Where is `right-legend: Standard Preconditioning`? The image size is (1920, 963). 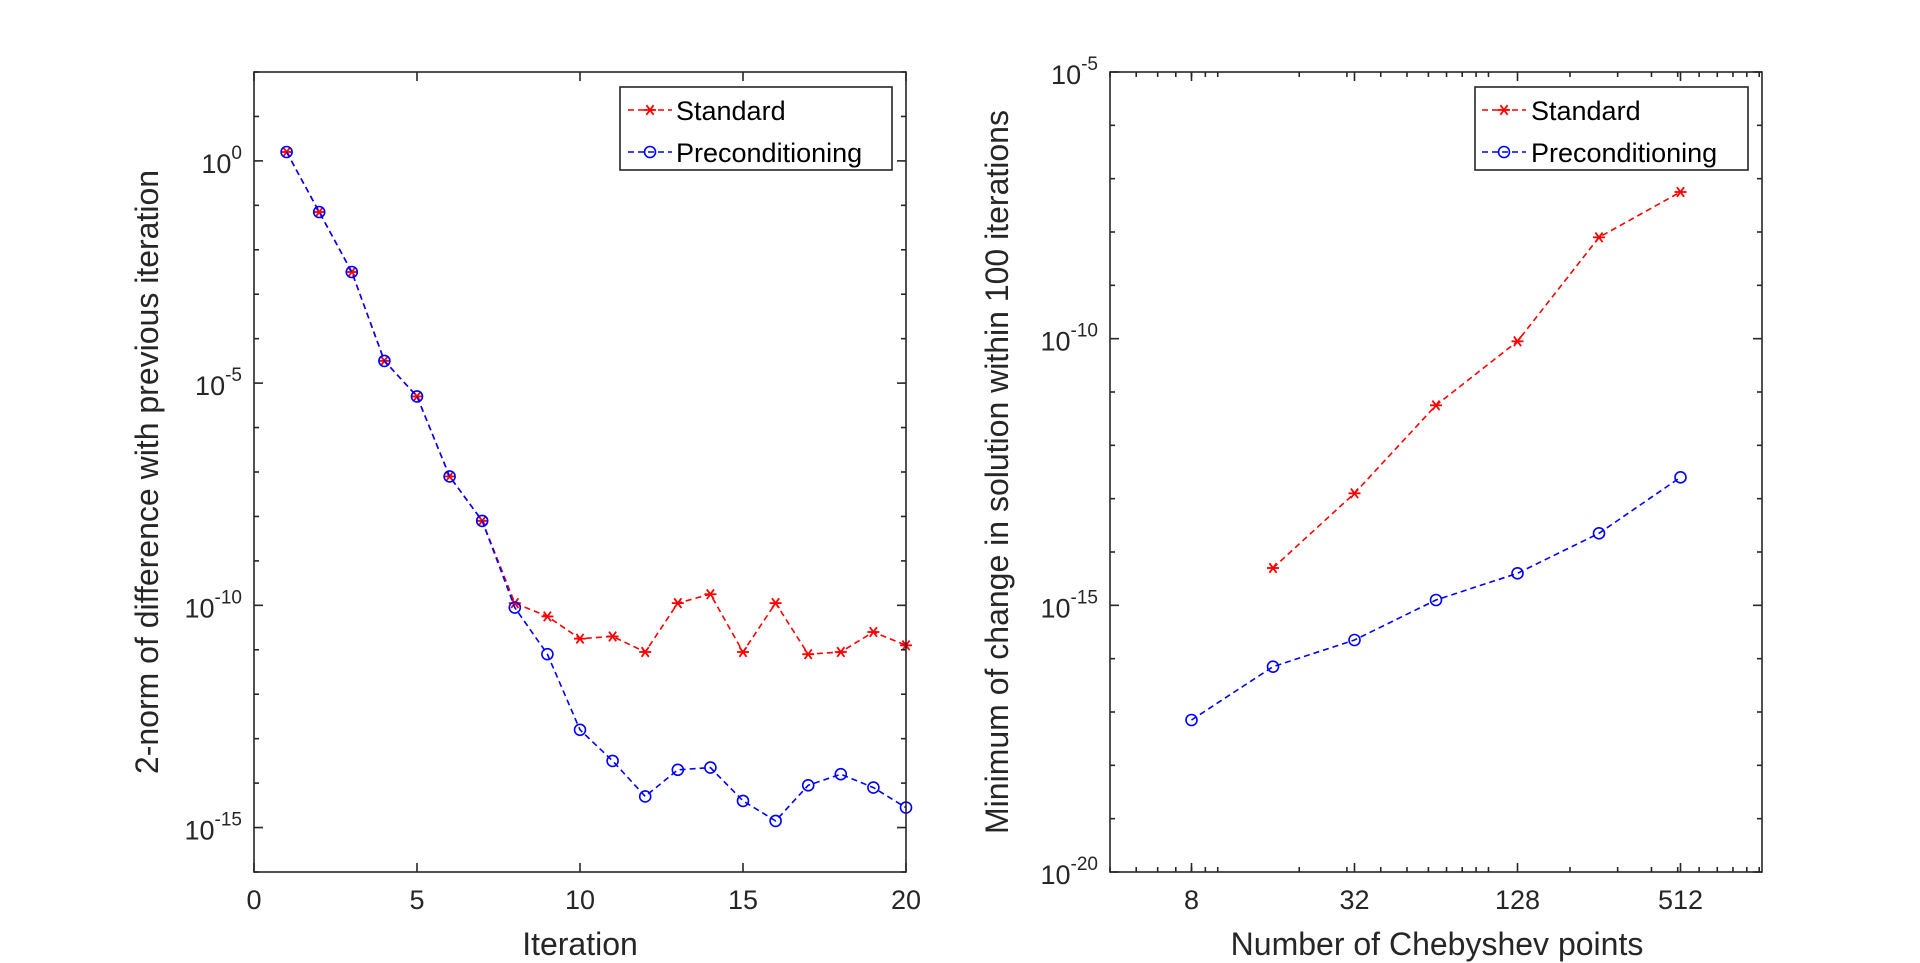
right-legend: Standard Preconditioning is located at coordinates (1611, 128).